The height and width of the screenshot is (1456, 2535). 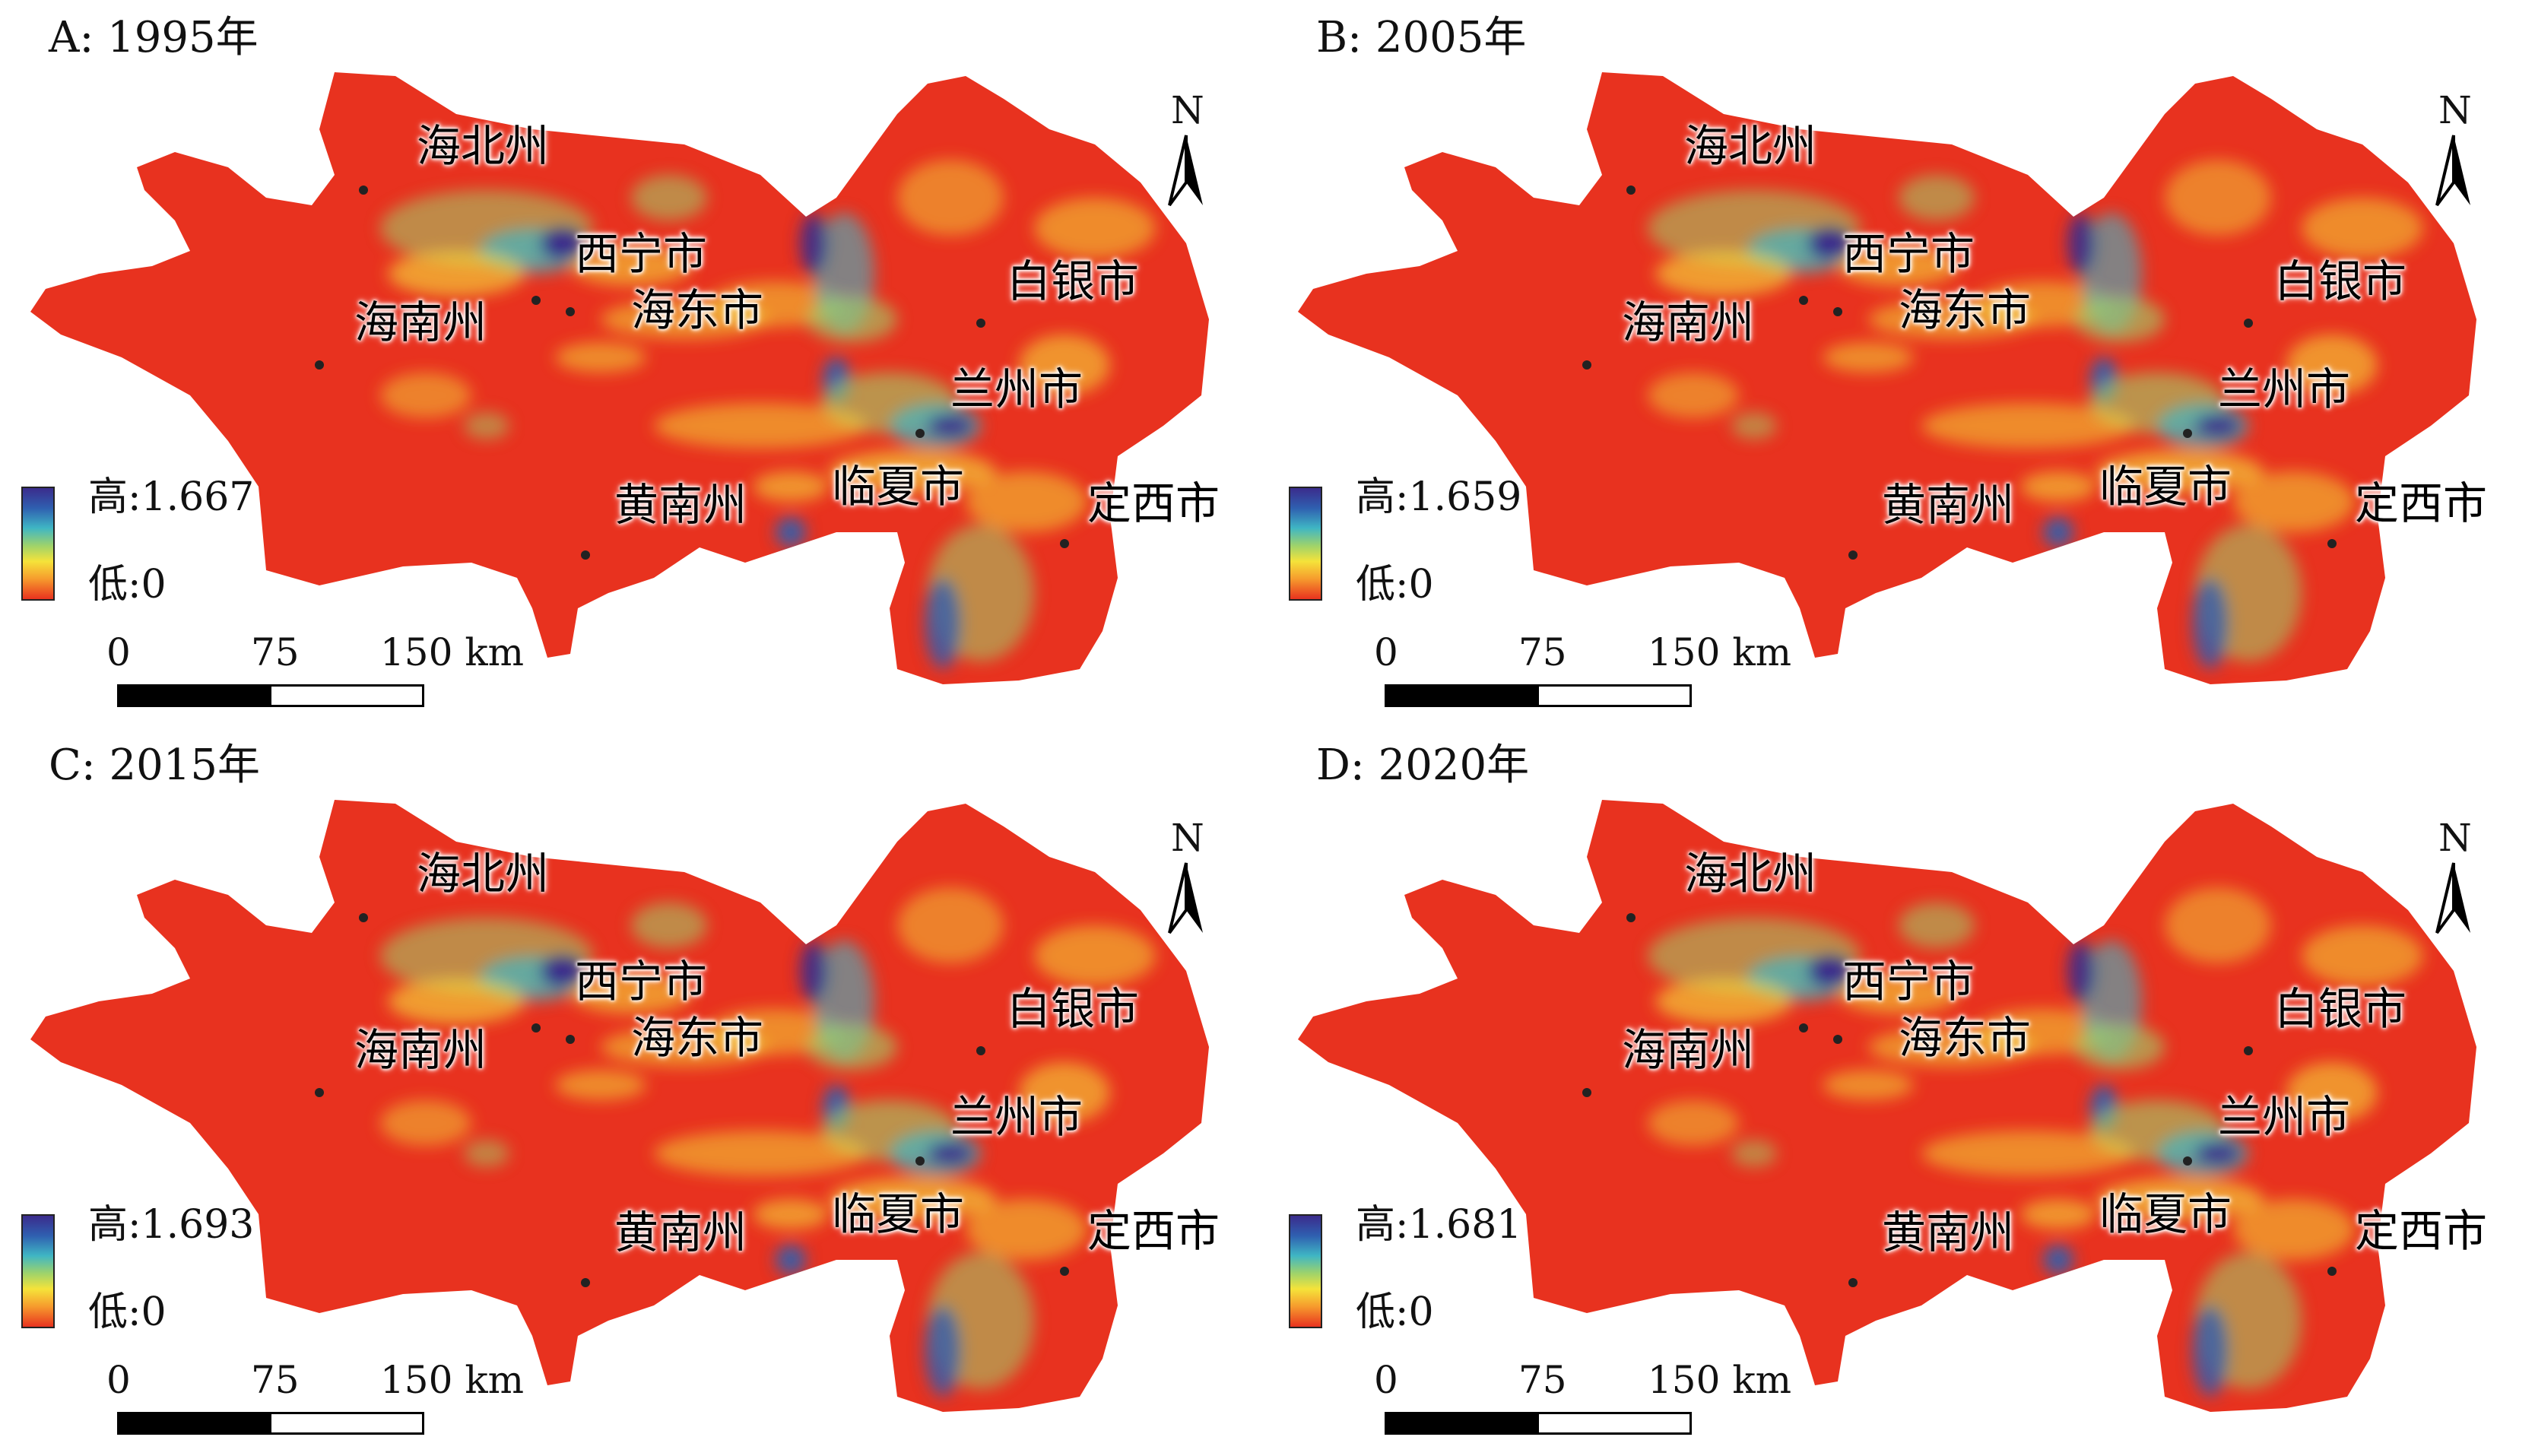 I want to click on scale-bar, so click(x=1538, y=1423).